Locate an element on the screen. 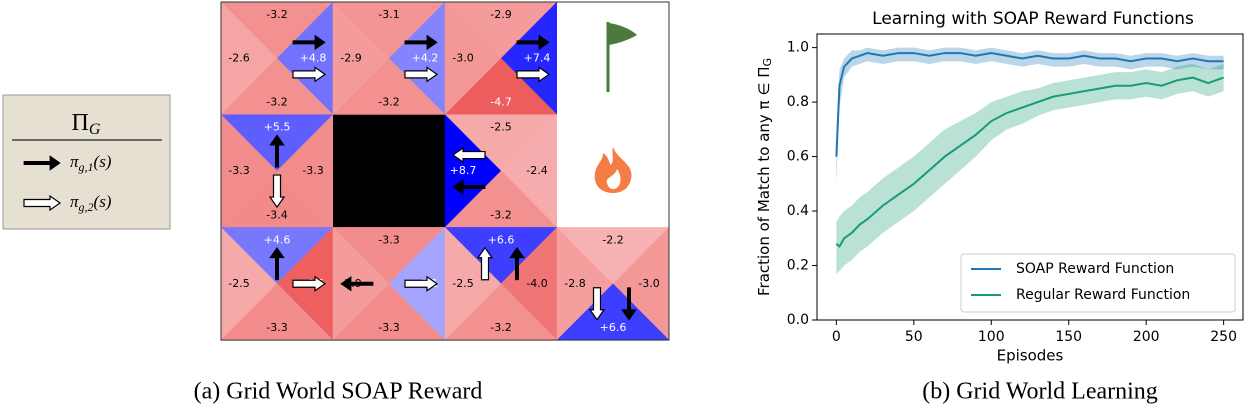  legend-entry: πg,1(s) is located at coordinates (91, 163).